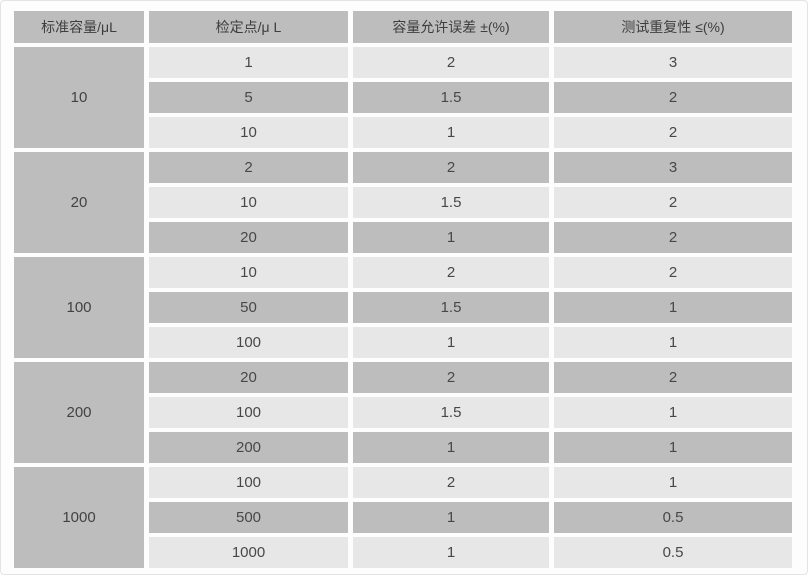 The height and width of the screenshot is (575, 808). I want to click on table-row: 200 1 1, so click(403, 447).